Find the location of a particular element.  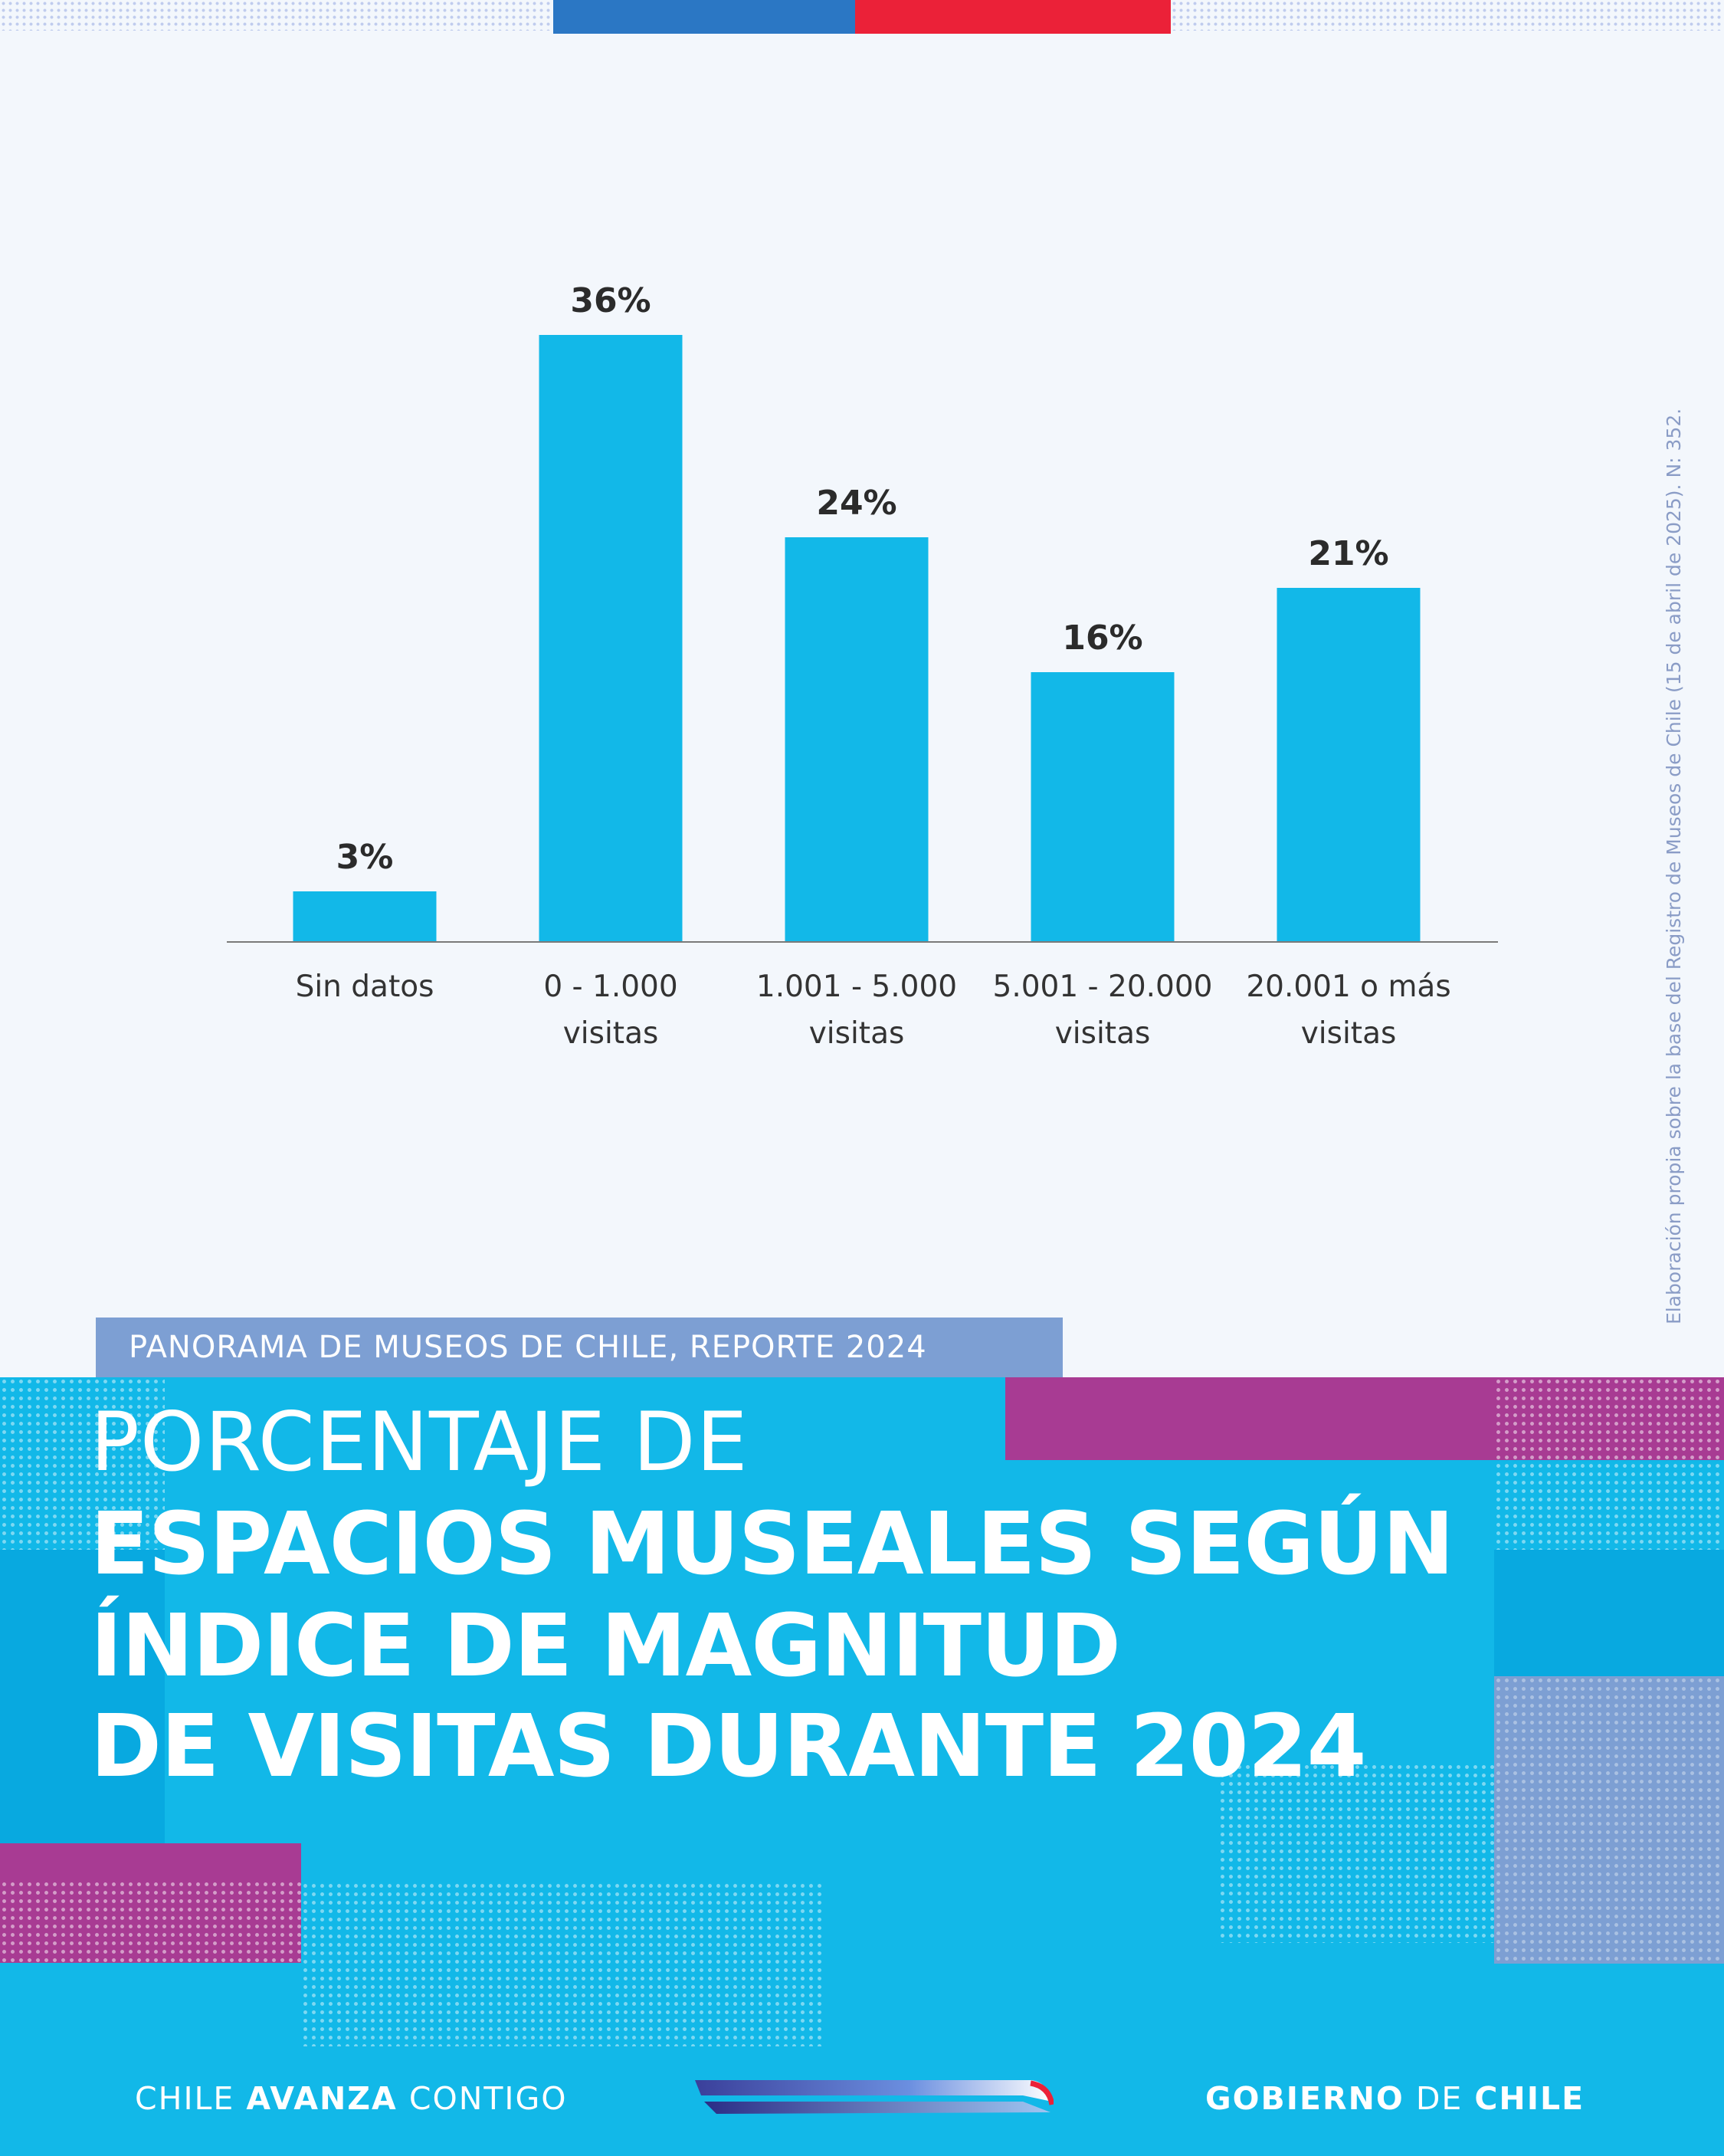

footer-government: GOBIERNO DE CHILE is located at coordinates (1395, 2098).